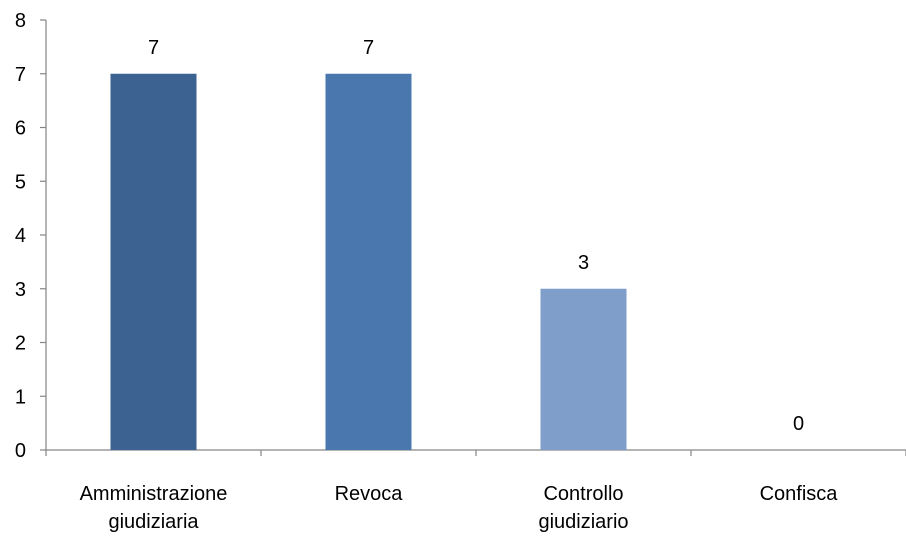 Image resolution: width=906 pixels, height=541 pixels. What do you see at coordinates (20, 290) in the screenshot?
I see `y-tick-label: 3` at bounding box center [20, 290].